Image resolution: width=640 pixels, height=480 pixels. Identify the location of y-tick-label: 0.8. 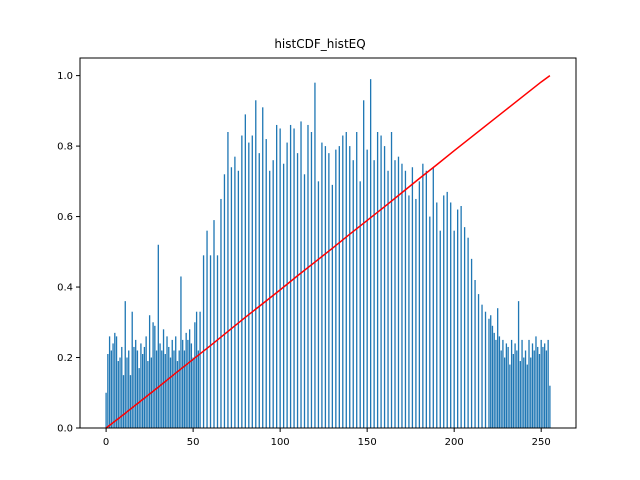
(65, 147).